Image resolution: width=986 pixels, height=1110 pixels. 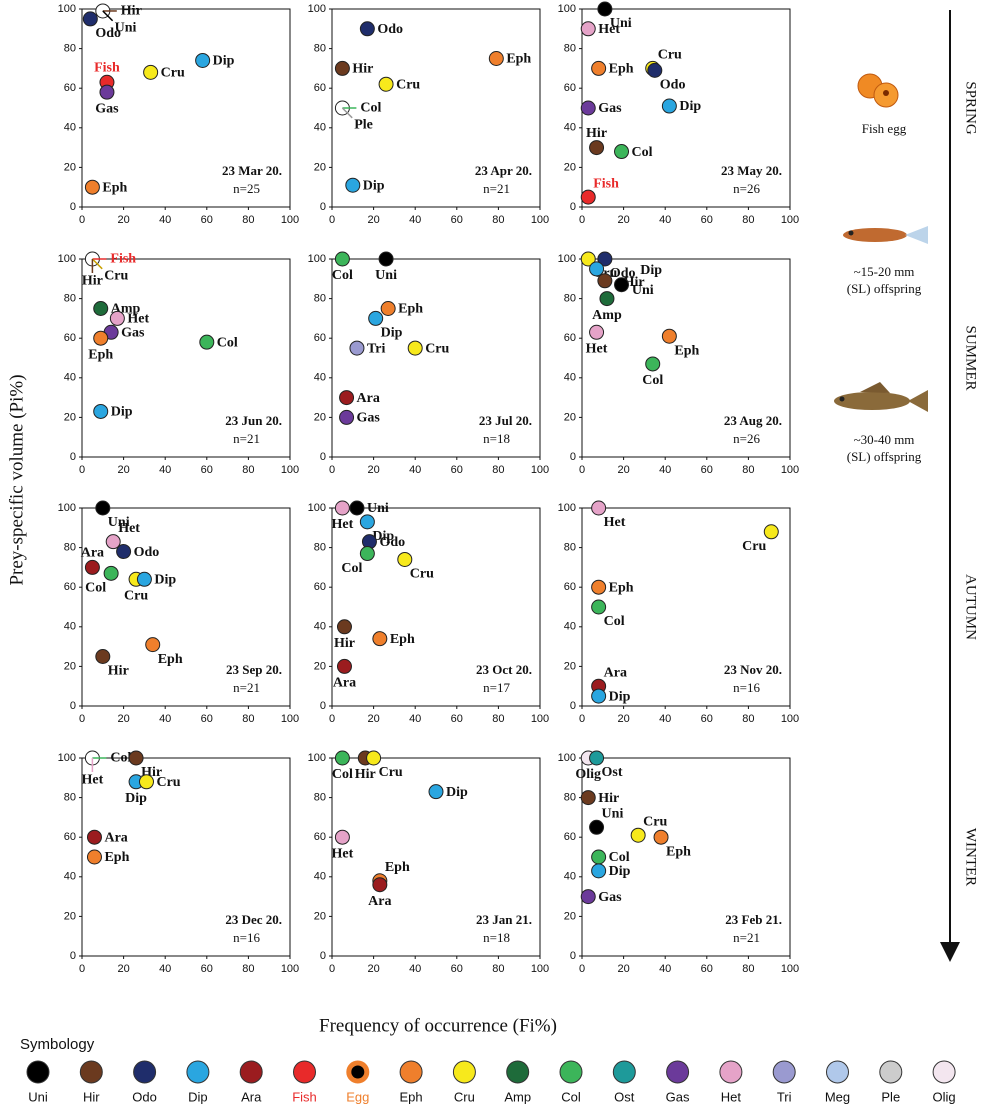 I want to click on legend-label: Olig, so click(x=944, y=1096).